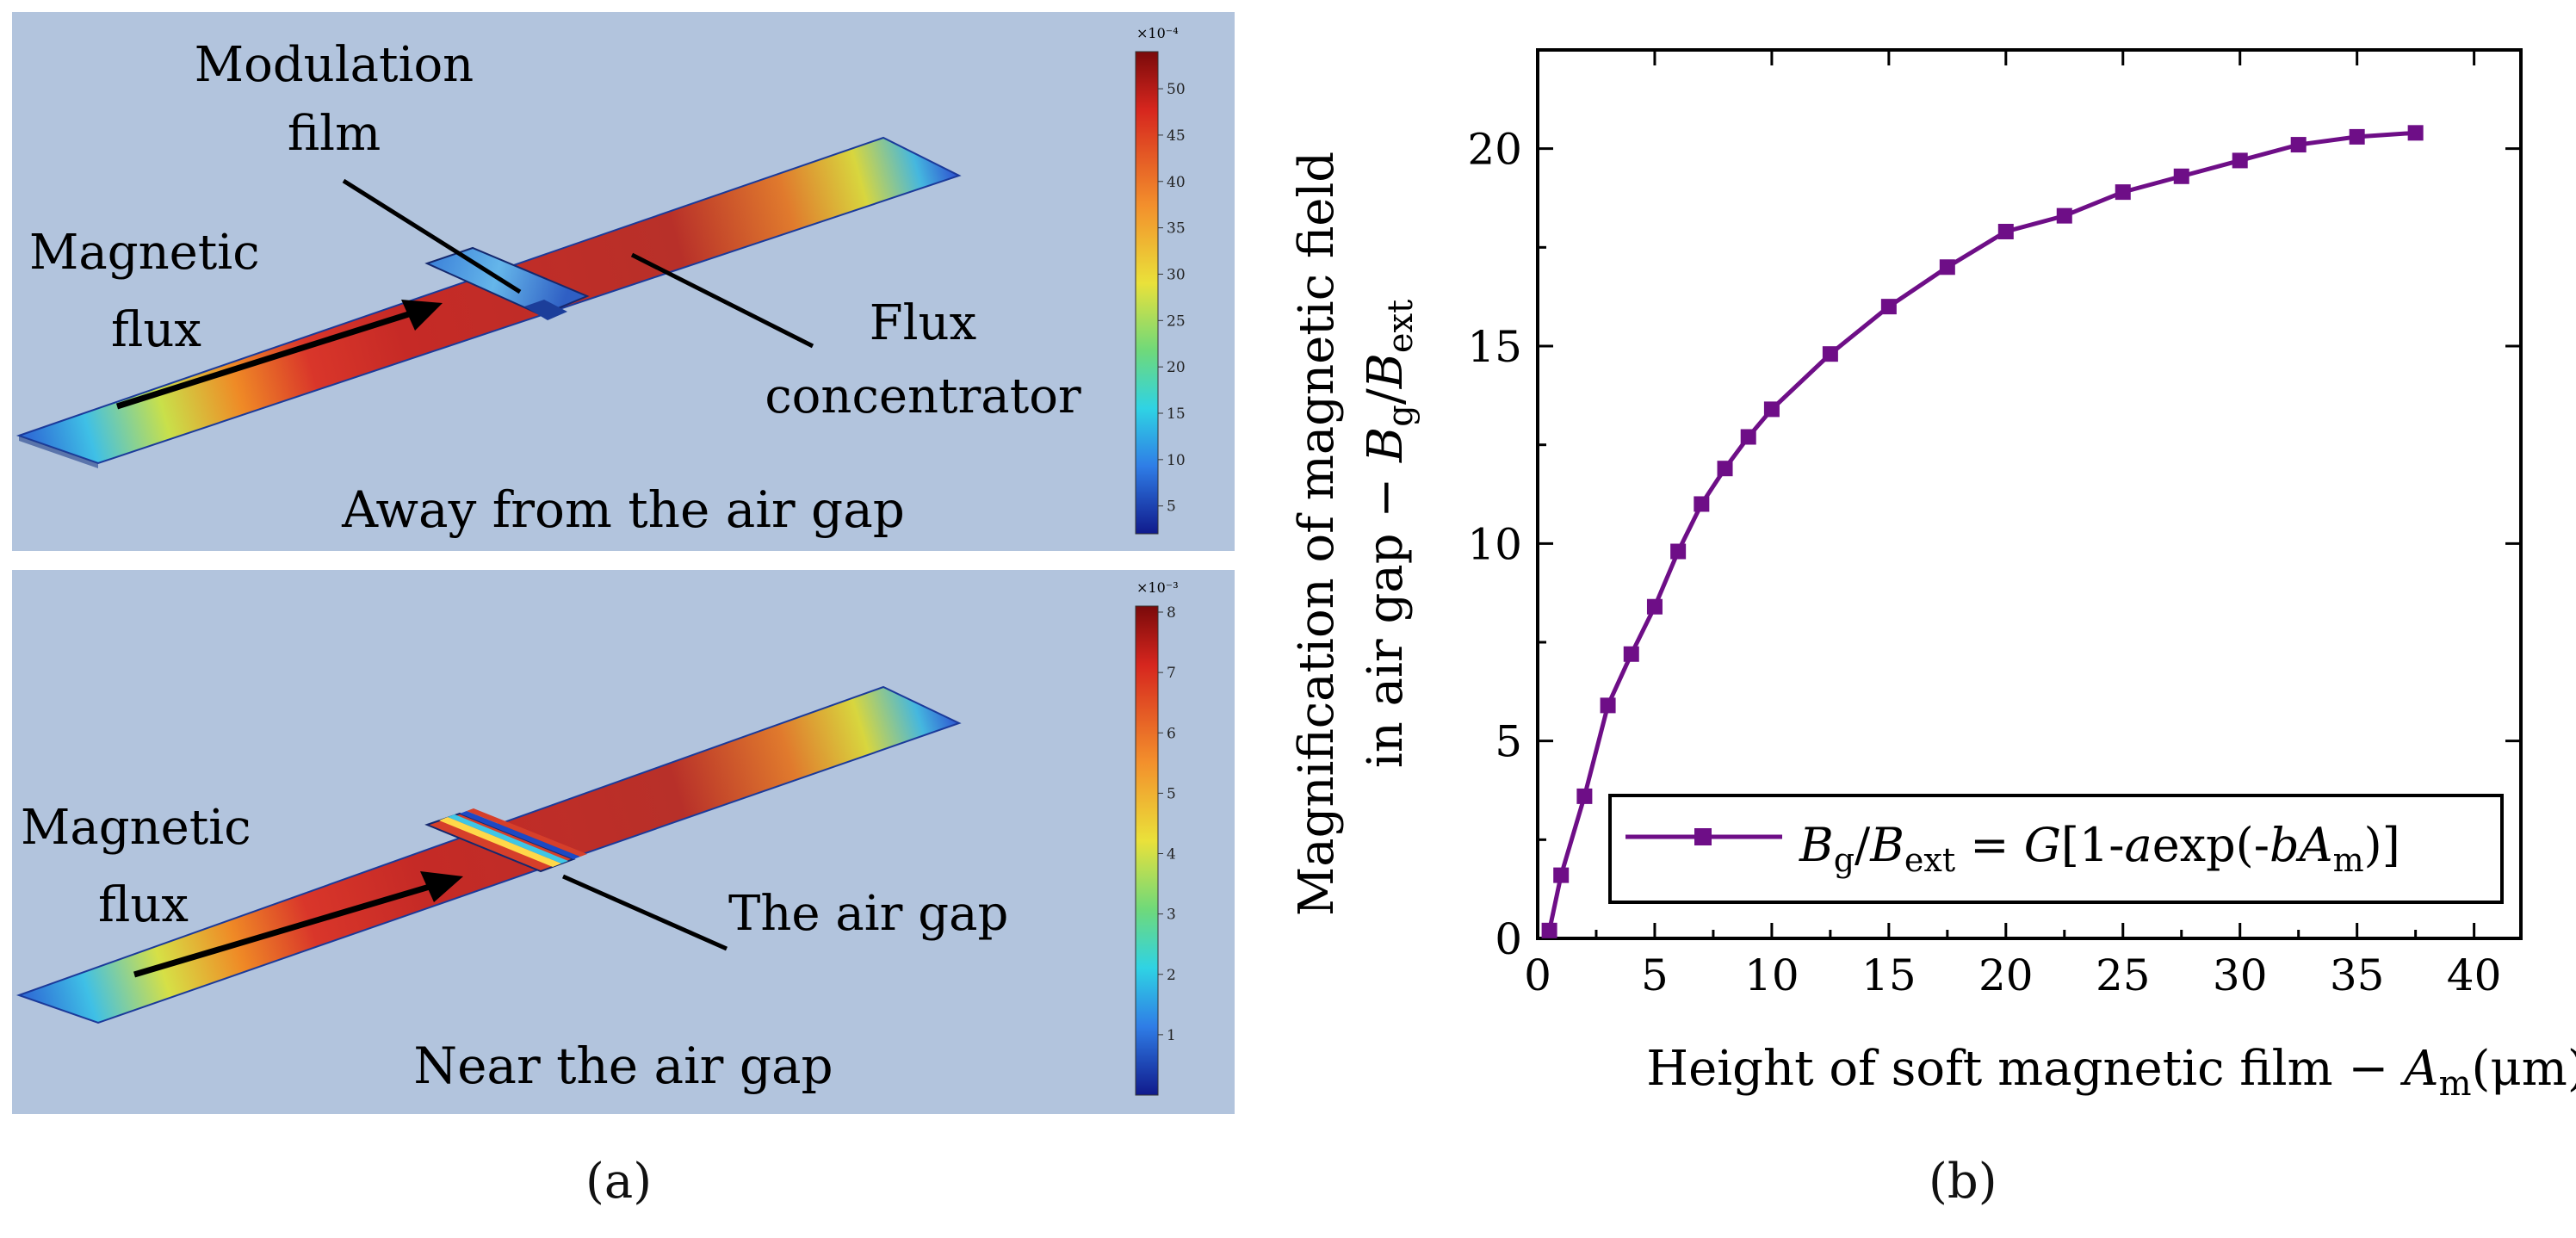  I want to click on strip-edge, so click(59, 452).